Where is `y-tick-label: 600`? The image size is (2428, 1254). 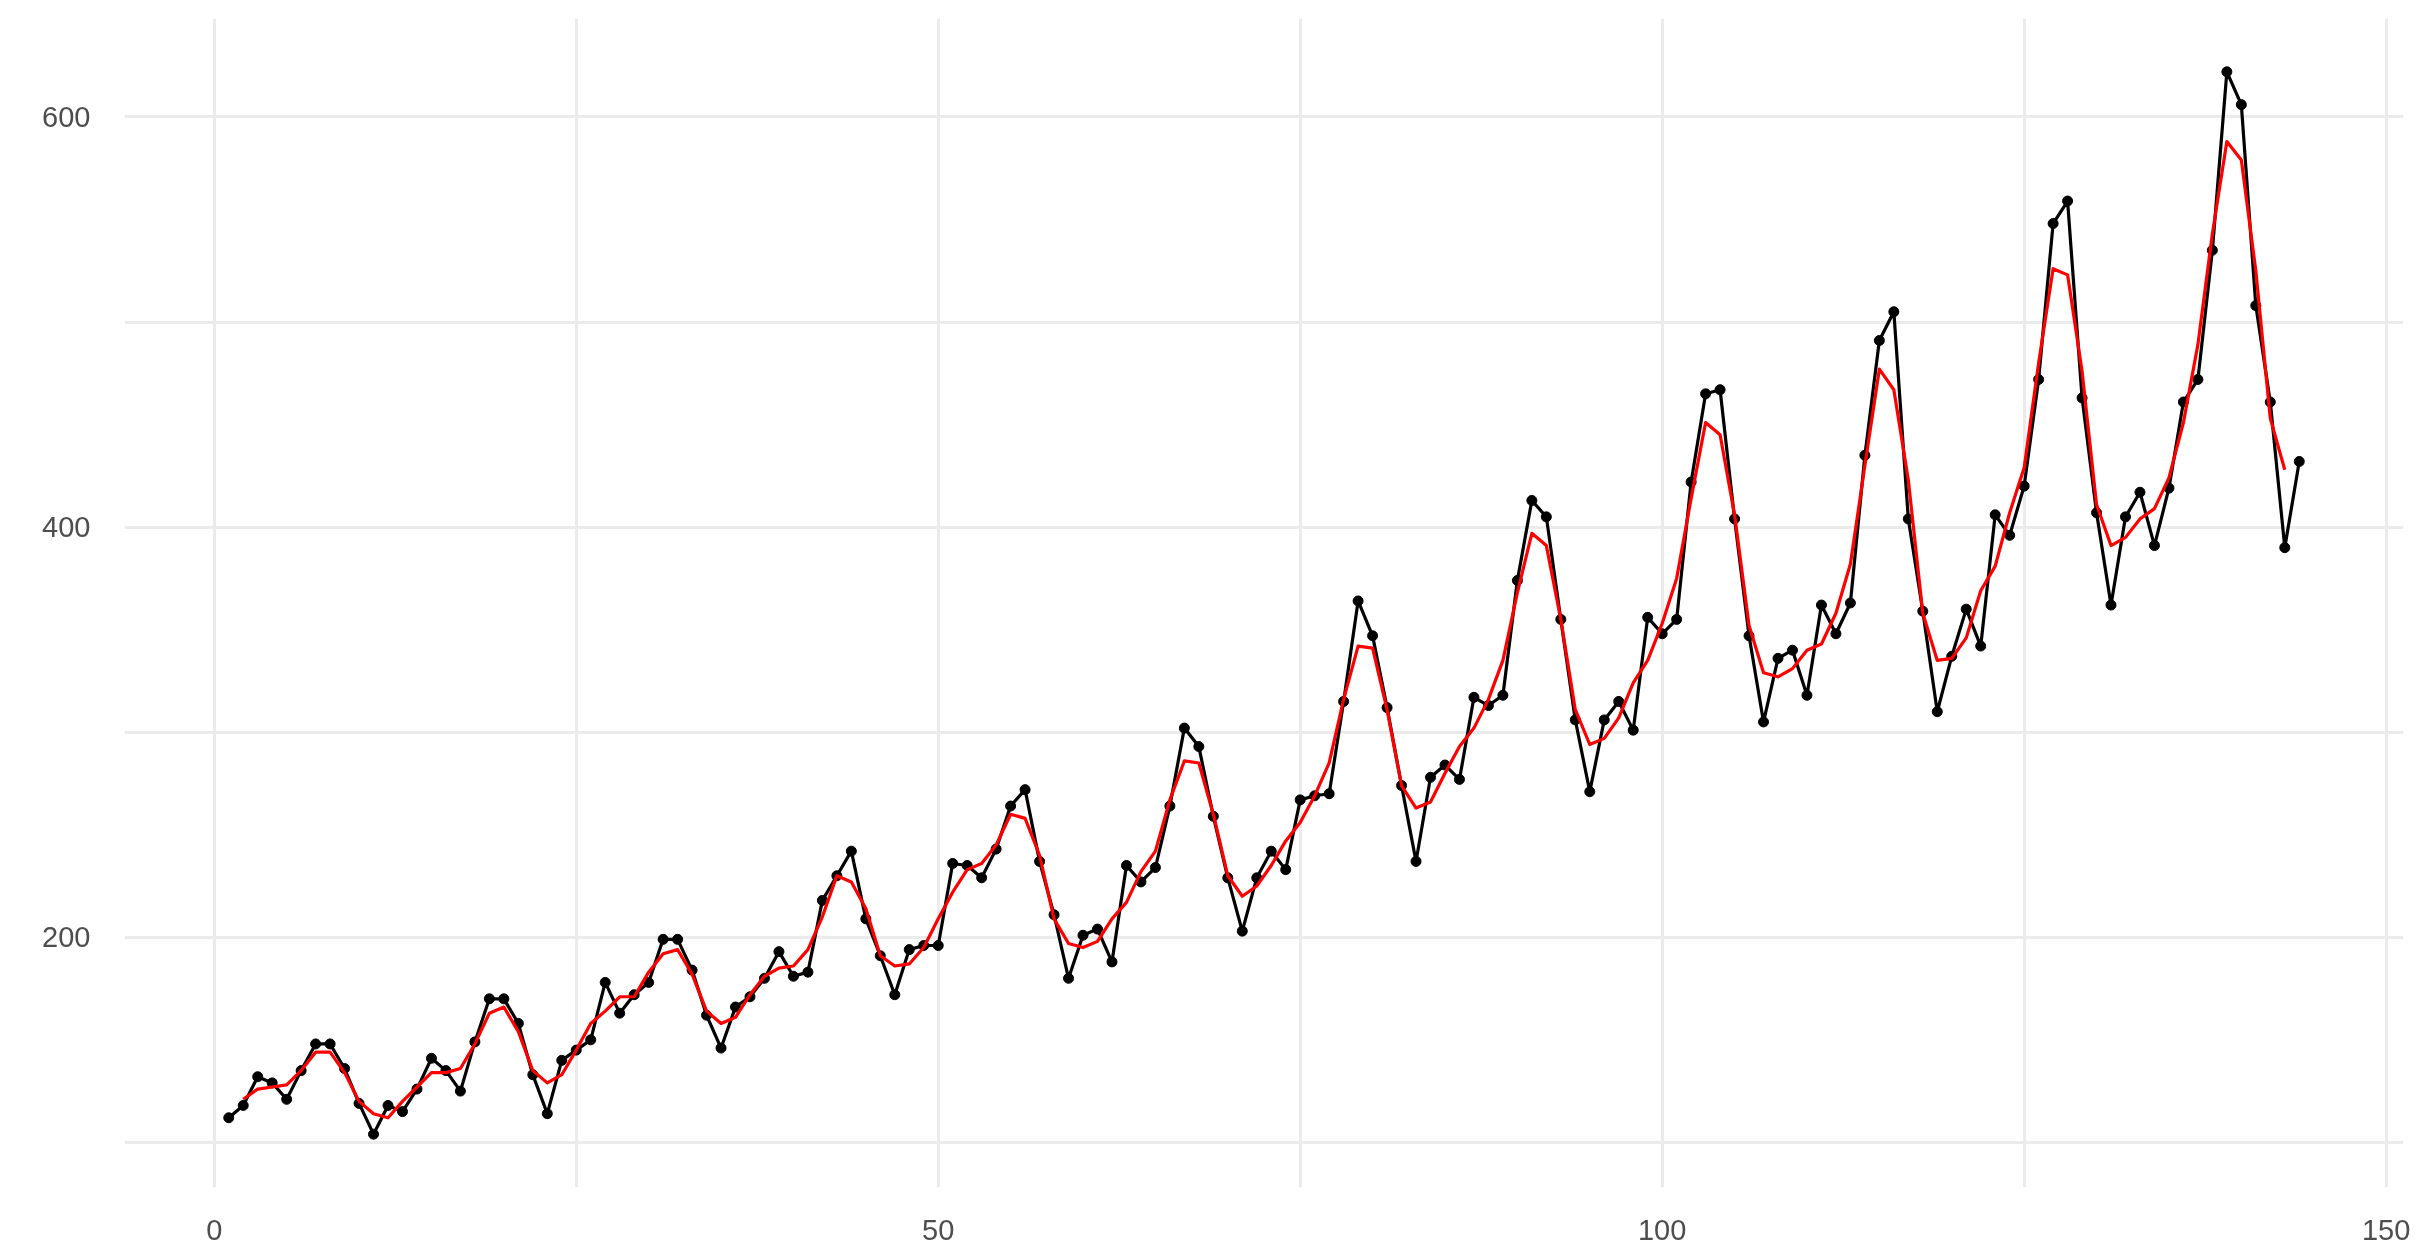 y-tick-label: 600 is located at coordinates (66, 116).